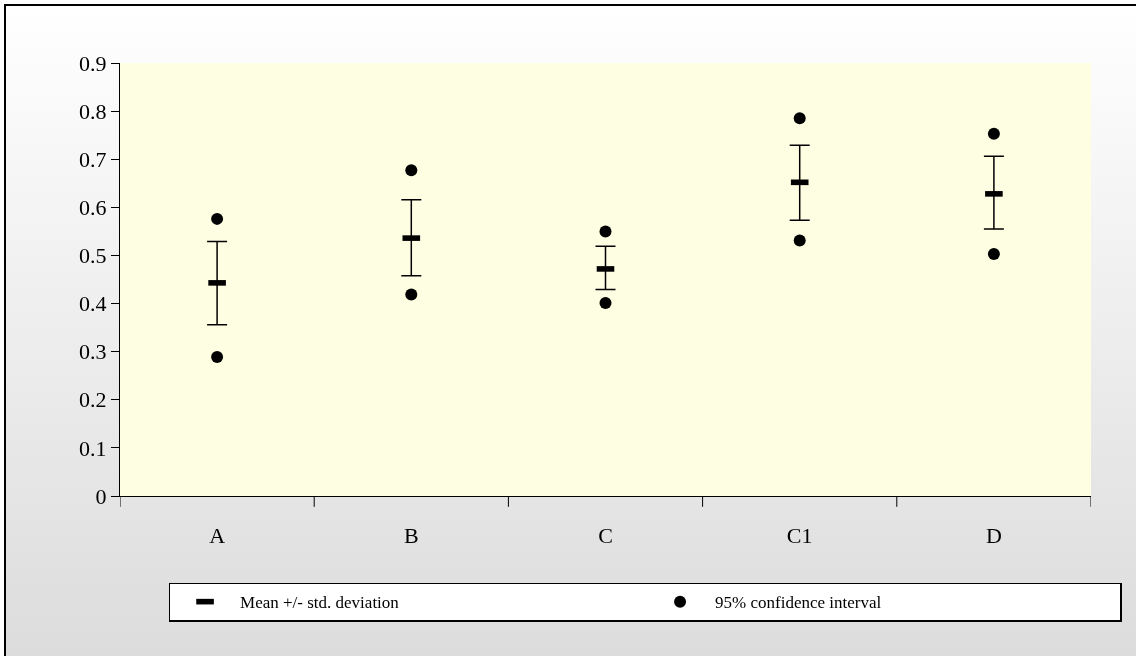 Image resolution: width=1140 pixels, height=658 pixels. What do you see at coordinates (93, 159) in the screenshot?
I see `y-tick-label: 0.7` at bounding box center [93, 159].